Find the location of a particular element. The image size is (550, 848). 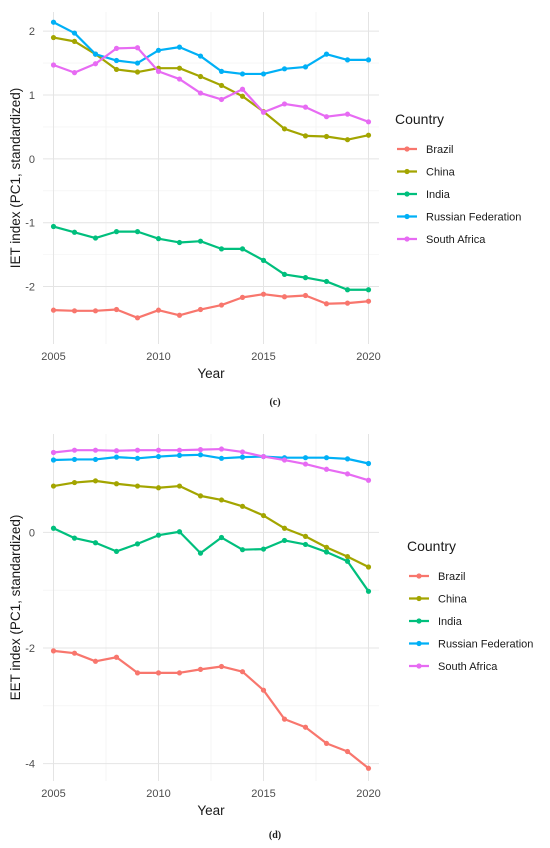

legend-label-russian-federation: Russian Federation is located at coordinates (473, 218).